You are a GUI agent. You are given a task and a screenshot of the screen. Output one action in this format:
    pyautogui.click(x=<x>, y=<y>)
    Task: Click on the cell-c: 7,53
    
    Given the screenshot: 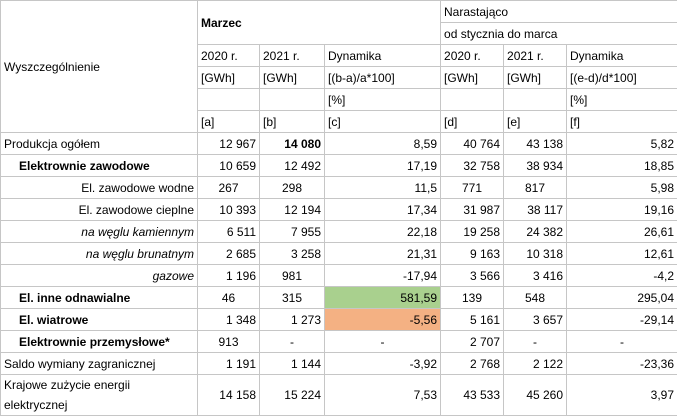 What is the action you would take?
    pyautogui.click(x=382, y=395)
    